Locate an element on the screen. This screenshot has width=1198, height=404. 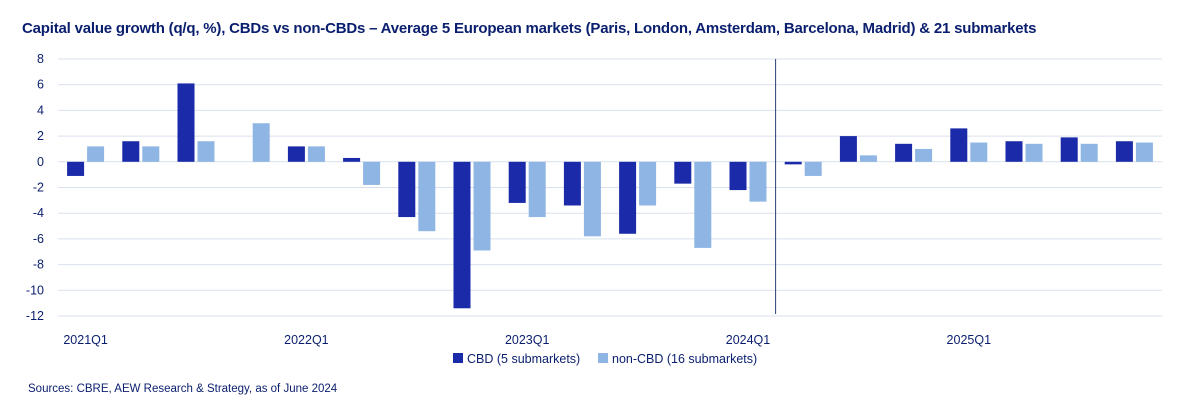
bar-cbd-2025q3 is located at coordinates (1069, 149).